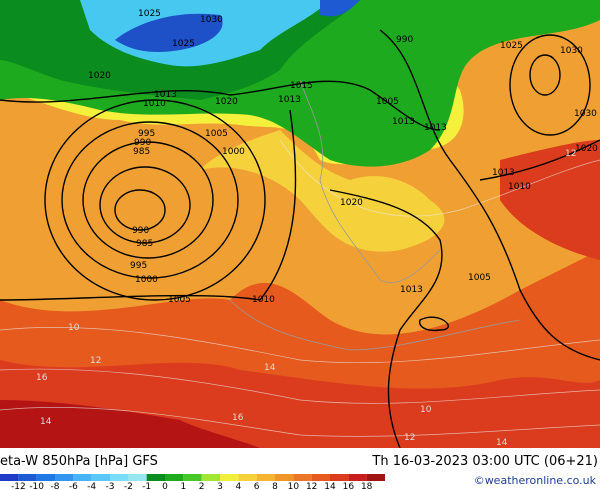 This screenshot has width=600, height=490. What do you see at coordinates (165, 486) in the screenshot?
I see `legend-label: 0` at bounding box center [165, 486].